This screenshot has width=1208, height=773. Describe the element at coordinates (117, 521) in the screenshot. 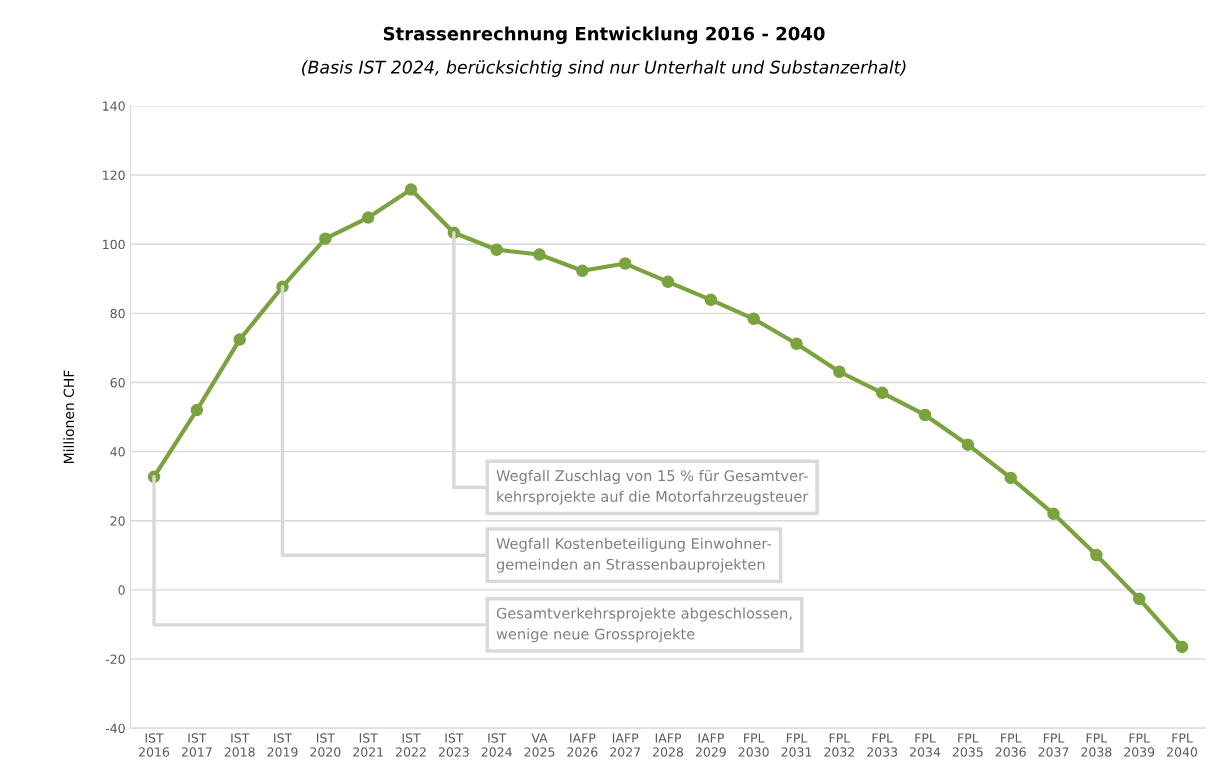

I see `y-tick-label: 20` at that location.